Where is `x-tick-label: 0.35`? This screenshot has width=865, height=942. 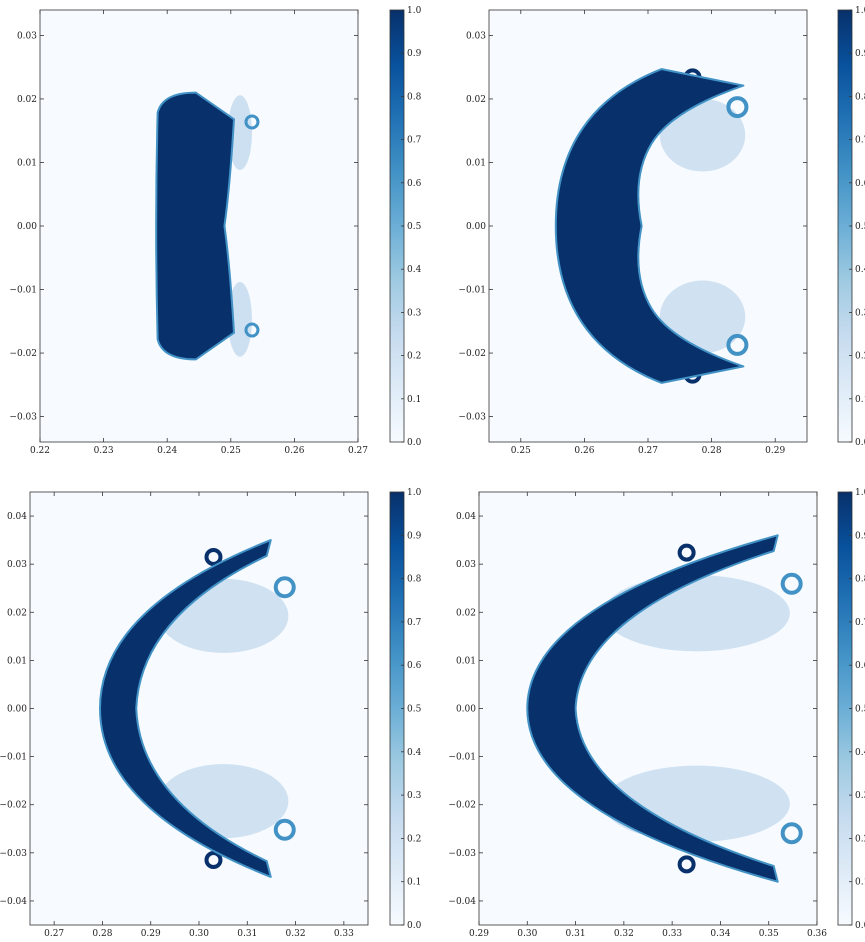 x-tick-label: 0.35 is located at coordinates (769, 934).